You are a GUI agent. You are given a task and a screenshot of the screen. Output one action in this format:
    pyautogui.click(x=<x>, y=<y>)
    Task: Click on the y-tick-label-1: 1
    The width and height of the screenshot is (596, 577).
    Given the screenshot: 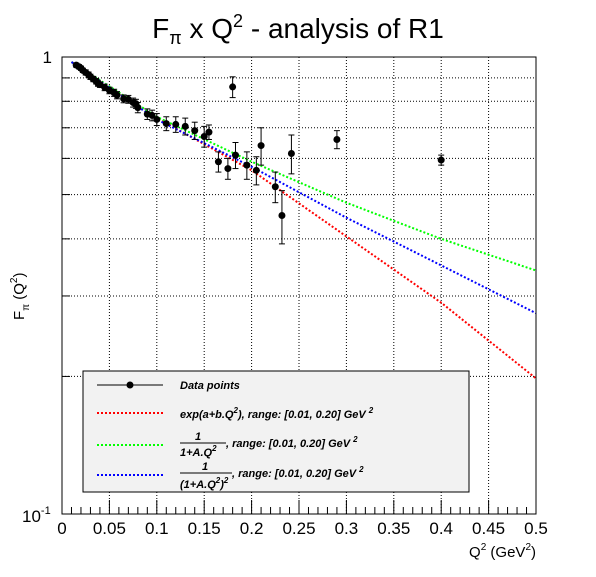 What is the action you would take?
    pyautogui.click(x=47, y=57)
    